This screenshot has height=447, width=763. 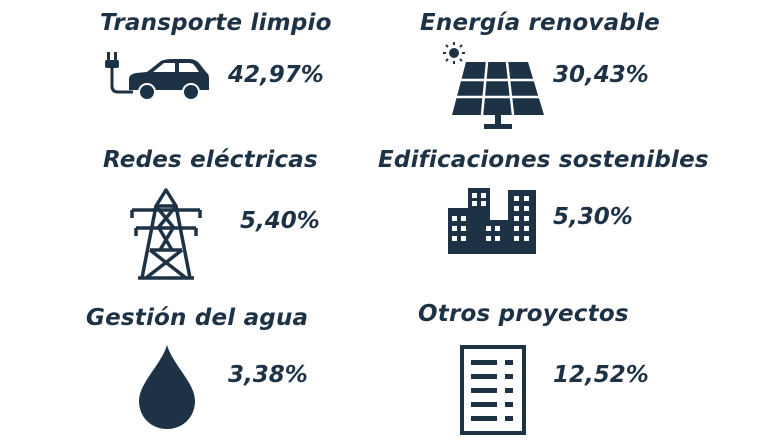 I want to click on category-value: 5,40%, so click(x=280, y=221).